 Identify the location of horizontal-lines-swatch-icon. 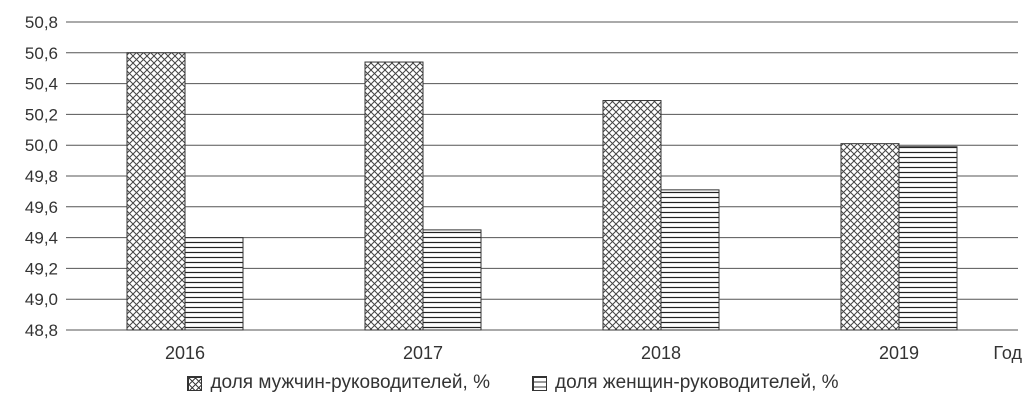
(539, 383).